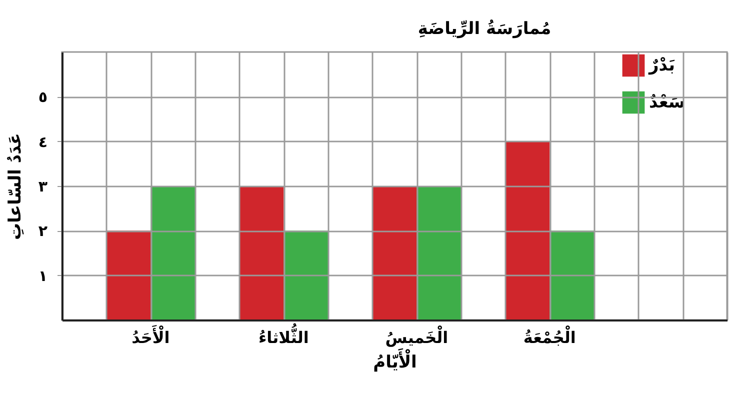 The image size is (753, 406). I want to click on y-tick-label: ١, so click(43, 275).